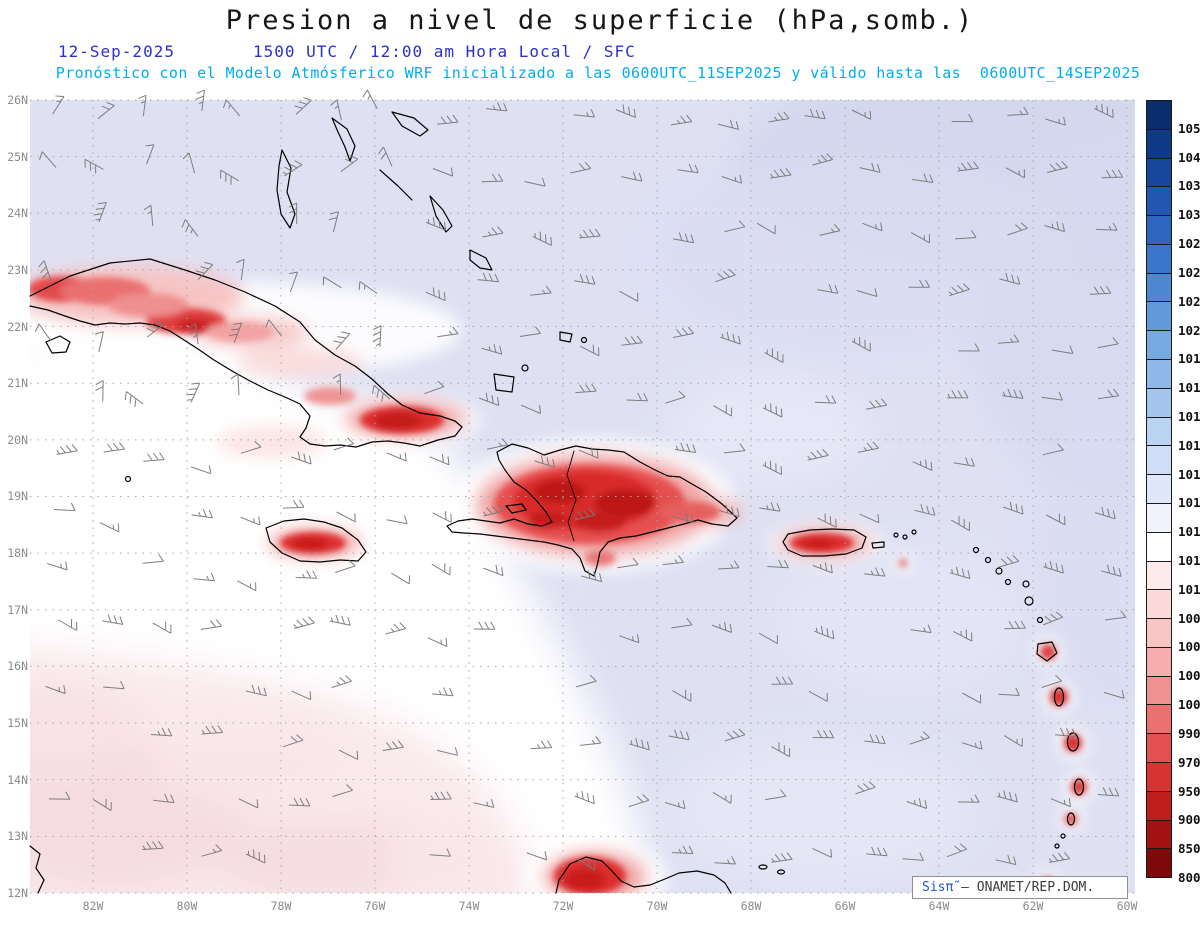  I want to click on coastline-st-barth, so click(988, 560).